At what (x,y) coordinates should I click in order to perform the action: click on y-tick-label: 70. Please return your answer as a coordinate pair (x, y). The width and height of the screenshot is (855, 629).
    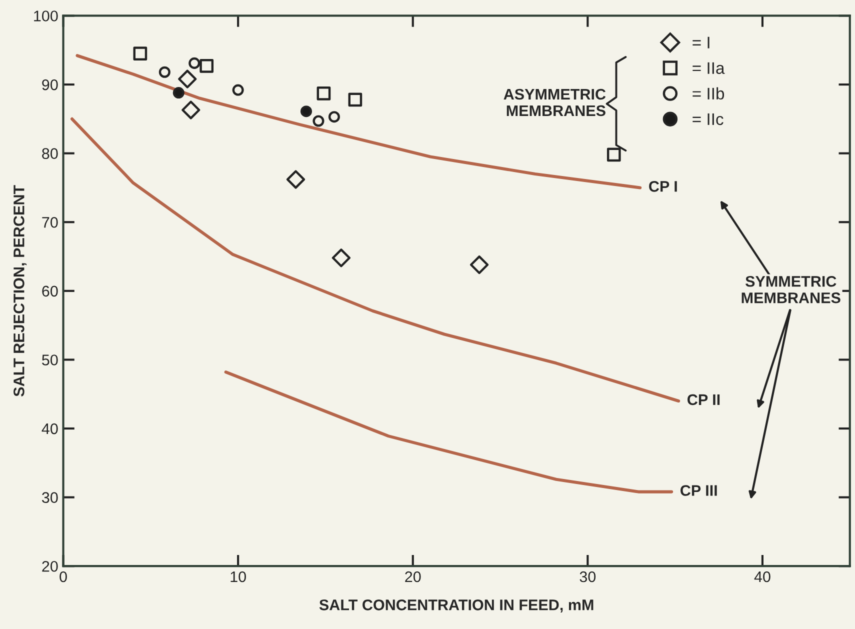
    Looking at the image, I should click on (50, 222).